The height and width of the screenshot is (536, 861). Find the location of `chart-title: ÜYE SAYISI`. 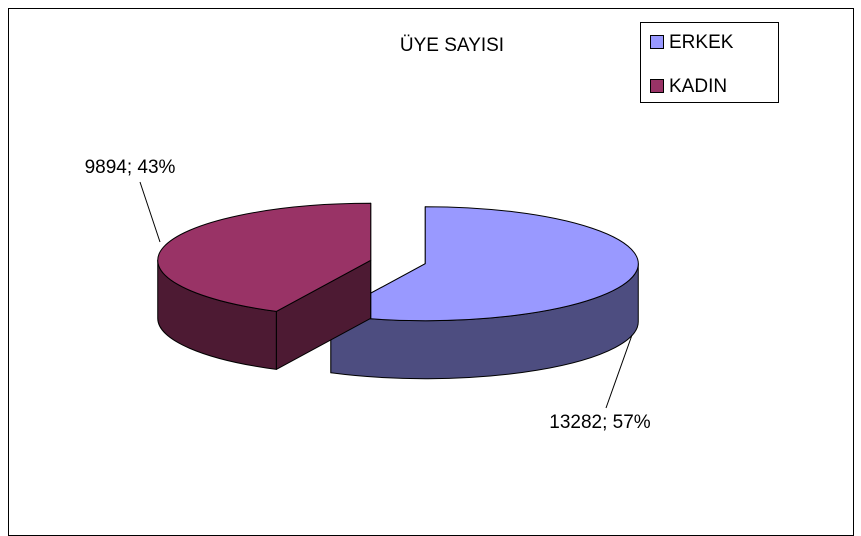

chart-title: ÜYE SAYISI is located at coordinates (452, 45).